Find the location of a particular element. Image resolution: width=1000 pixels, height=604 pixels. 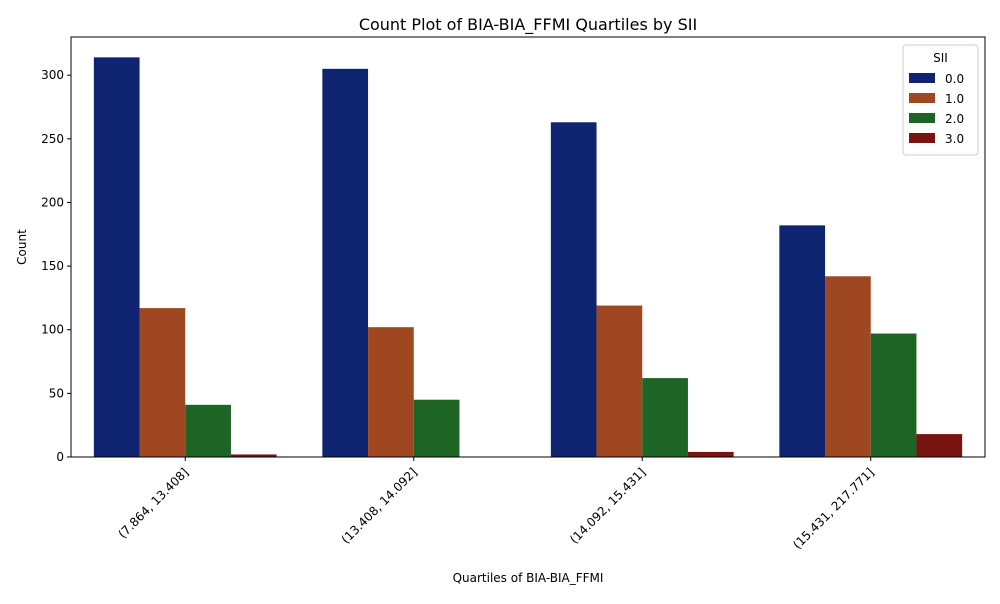

x-tick-label: (14.092, 15.431] is located at coordinates (607, 505).